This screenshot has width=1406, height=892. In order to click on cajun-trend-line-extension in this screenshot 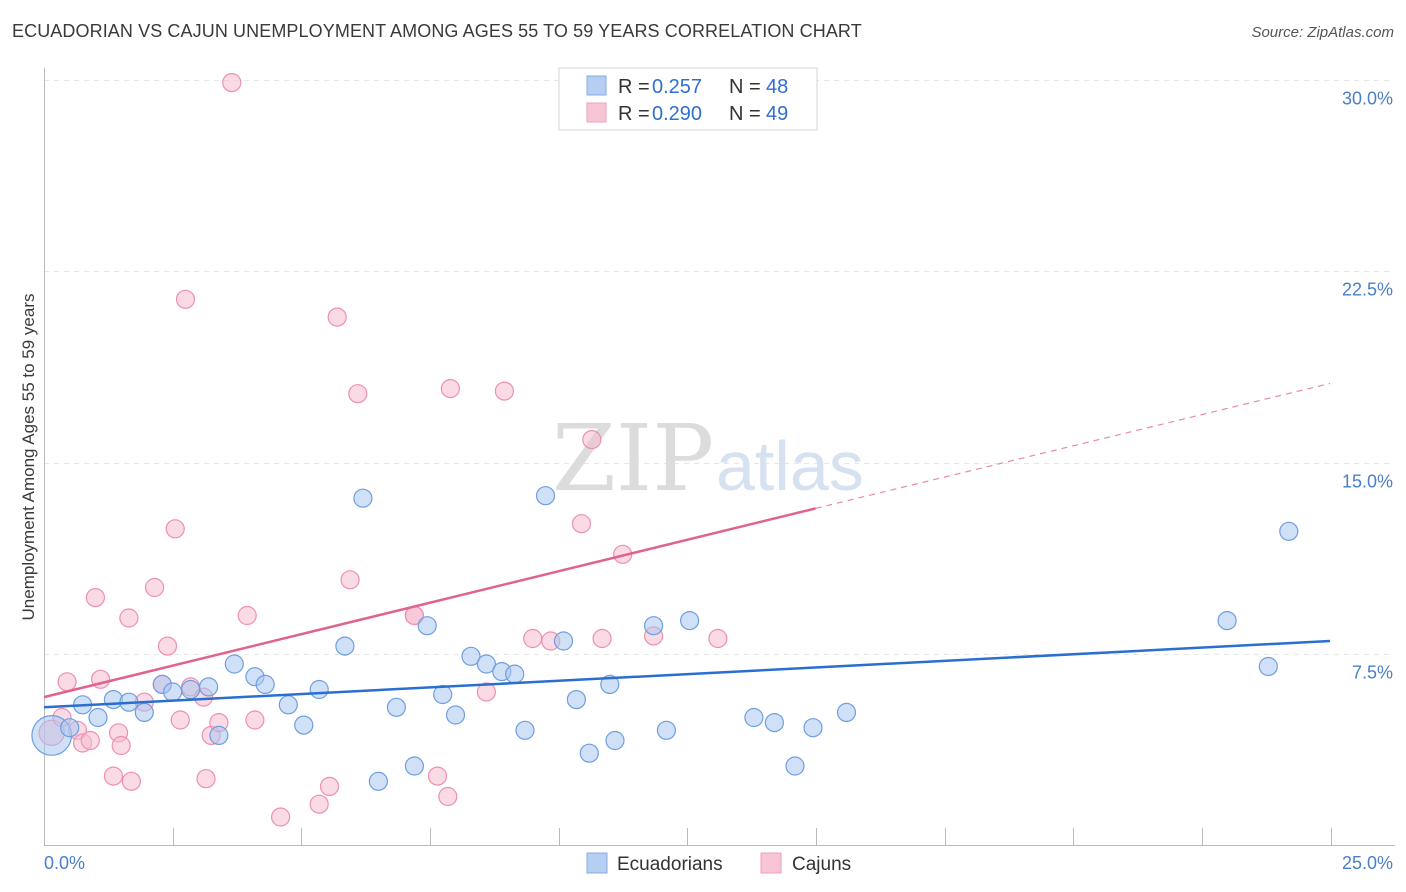, I will do `click(1073, 445)`.